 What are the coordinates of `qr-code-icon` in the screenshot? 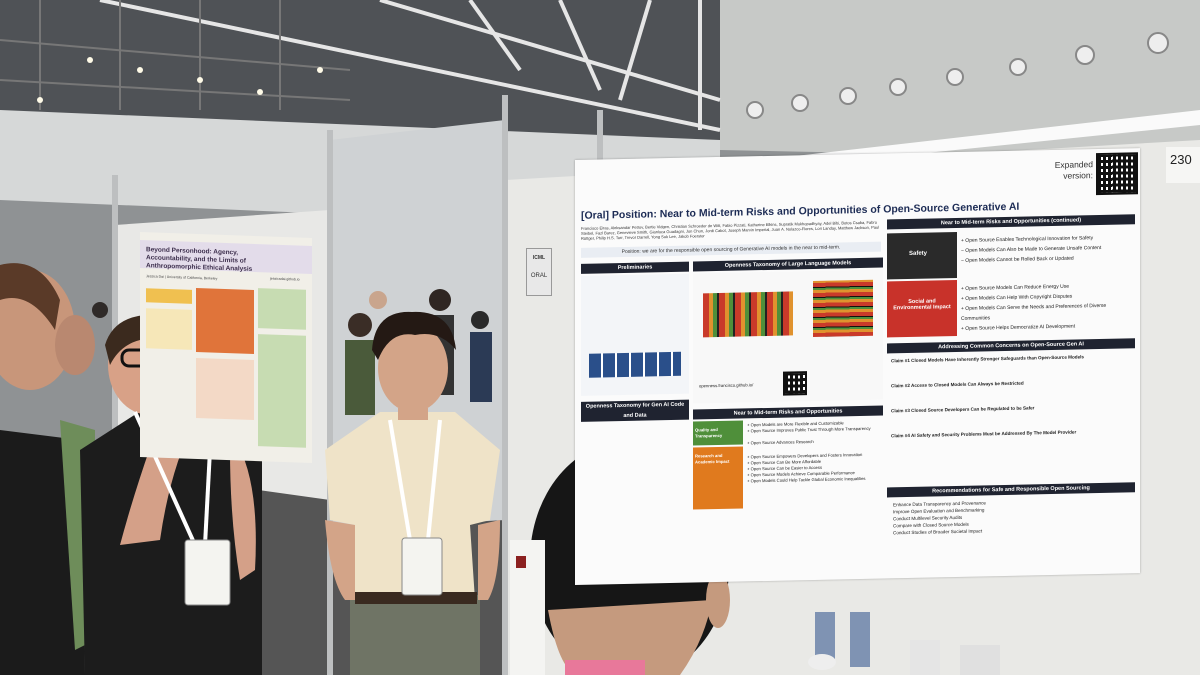 It's located at (1117, 174).